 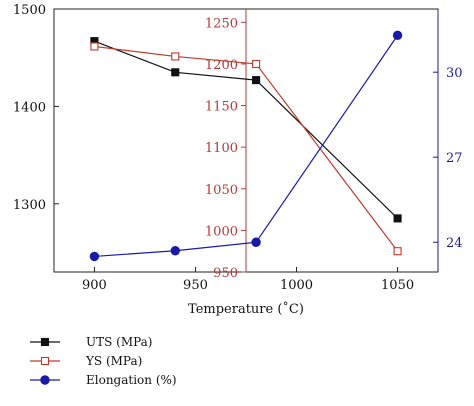 What do you see at coordinates (29, 107) in the screenshot?
I see `left-tick-label: 1400` at bounding box center [29, 107].